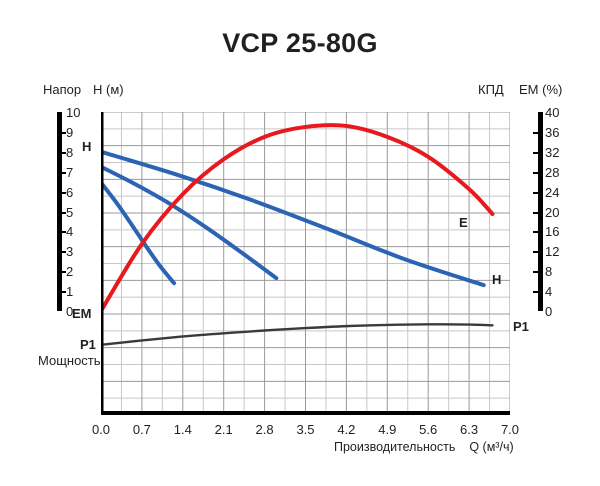 The image size is (600, 486). I want to click on left-tick-label: 5, so click(70, 212).